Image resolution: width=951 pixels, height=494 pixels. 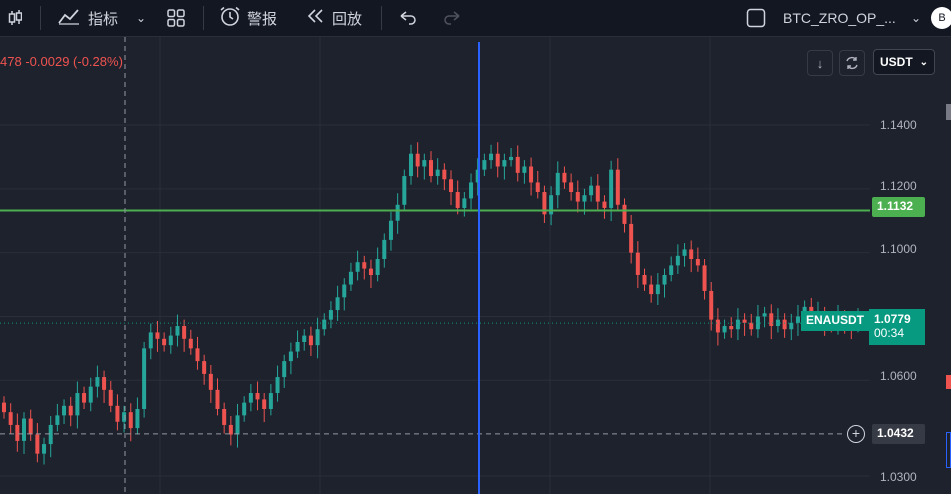 What do you see at coordinates (852, 63) in the screenshot?
I see `sync-icon` at bounding box center [852, 63].